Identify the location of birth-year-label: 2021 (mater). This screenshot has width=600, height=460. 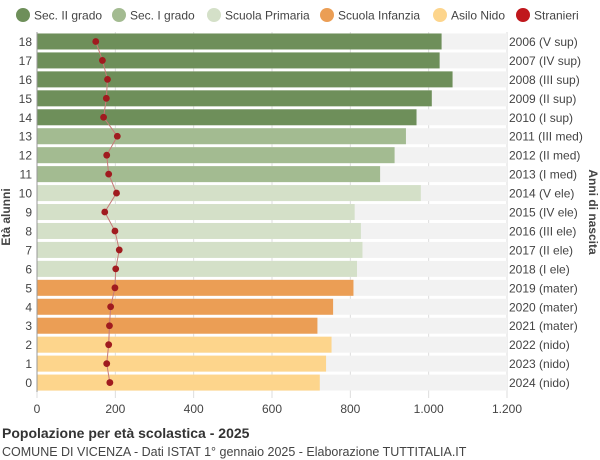
(543, 326).